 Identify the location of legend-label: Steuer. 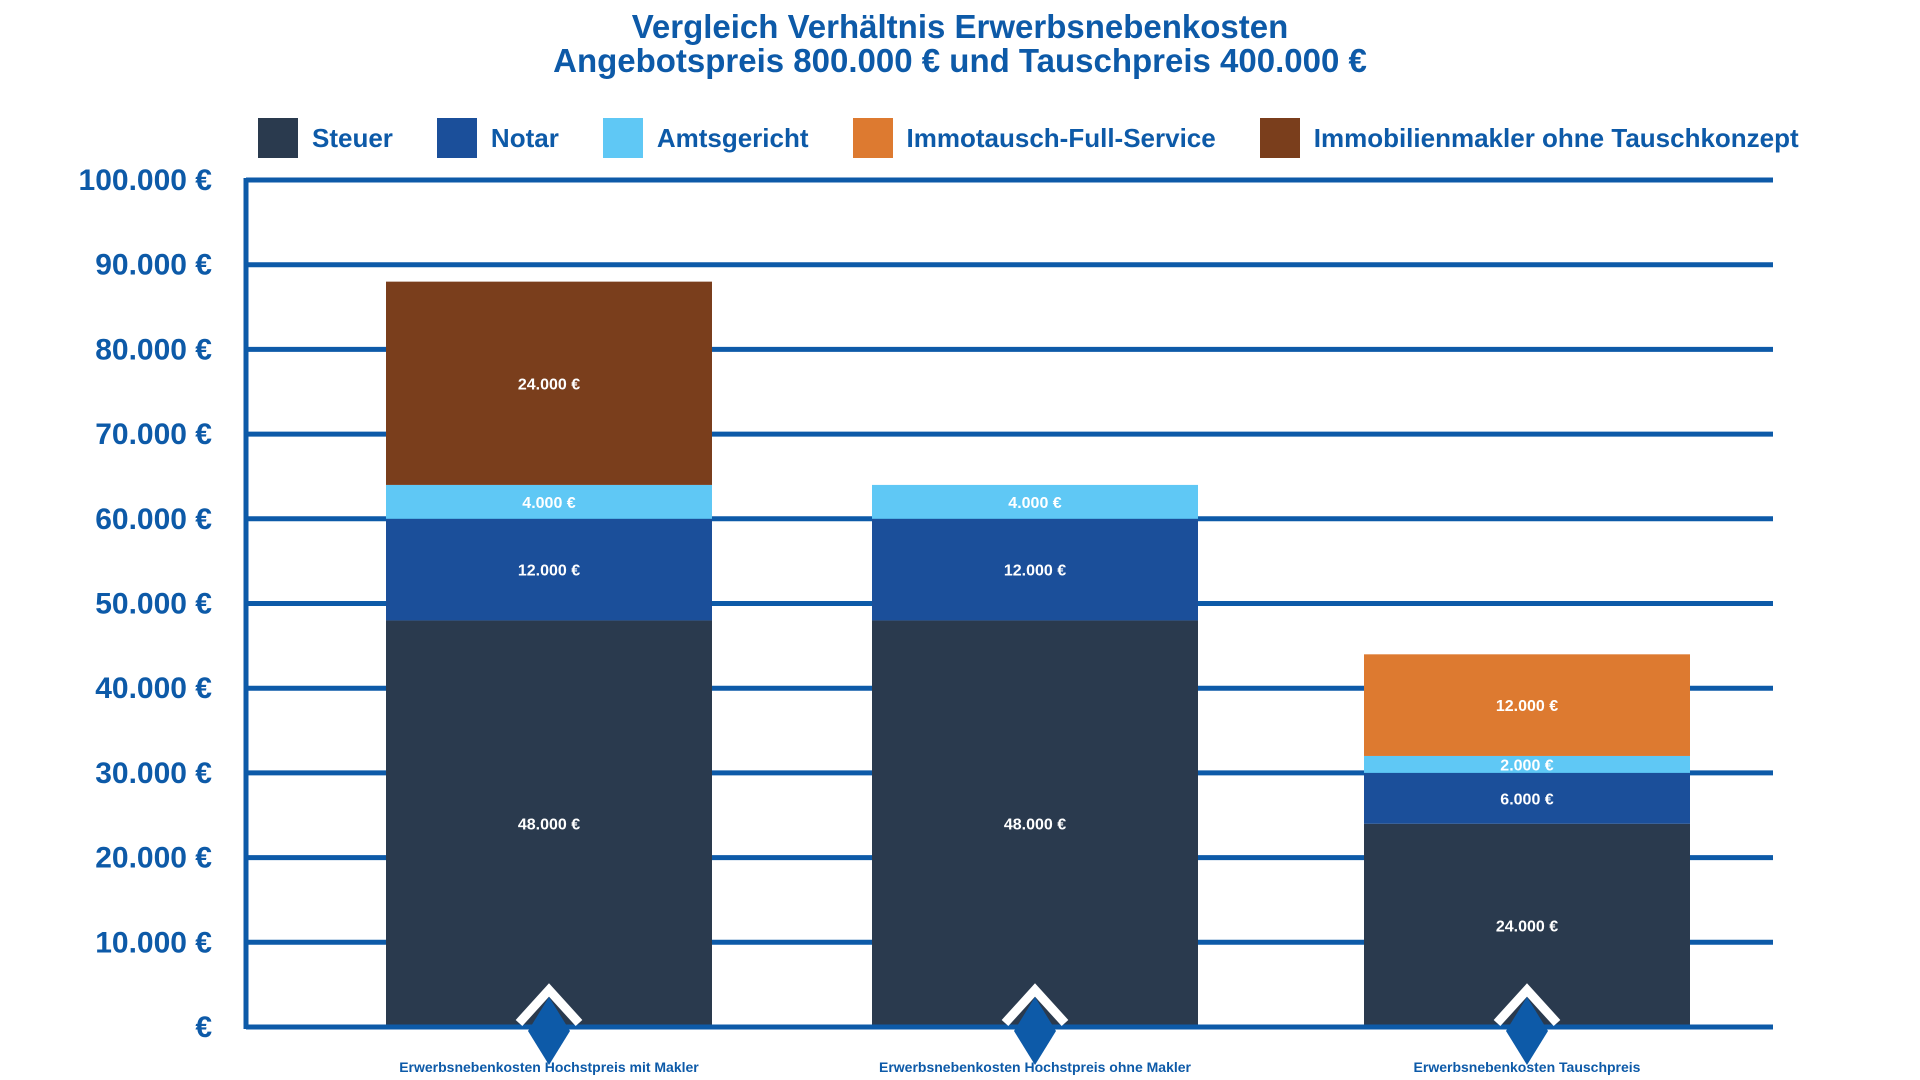
(352, 137).